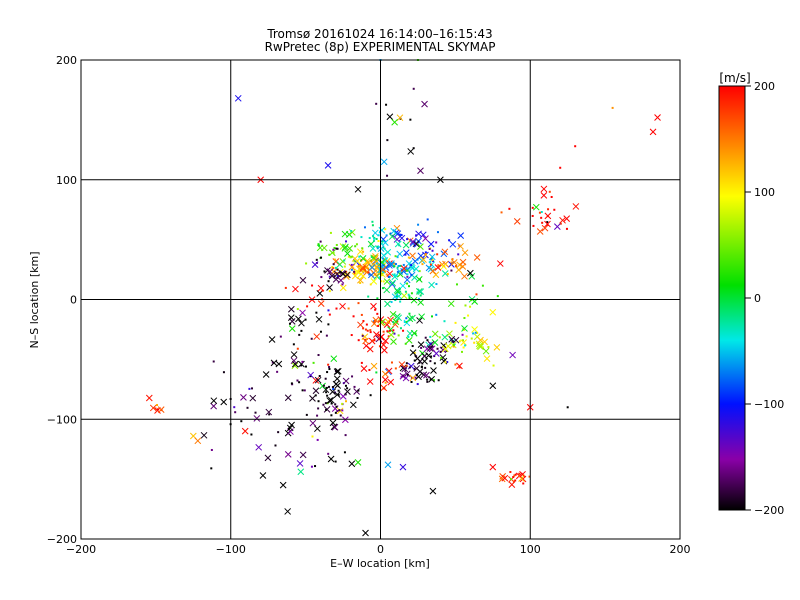  Describe the element at coordinates (73, 300) in the screenshot. I see `y-tick-label: 0` at that location.